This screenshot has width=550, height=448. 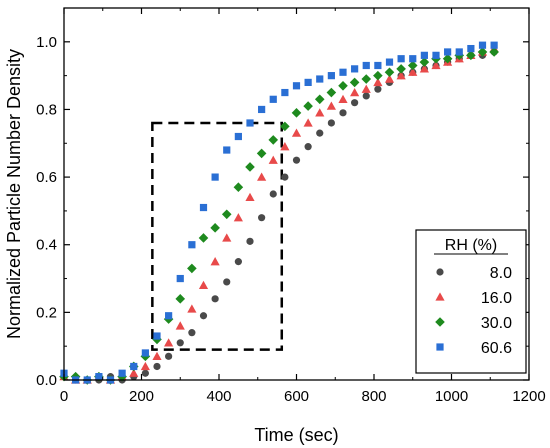 What do you see at coordinates (218, 396) in the screenshot?
I see `x-tick-label: 400` at bounding box center [218, 396].